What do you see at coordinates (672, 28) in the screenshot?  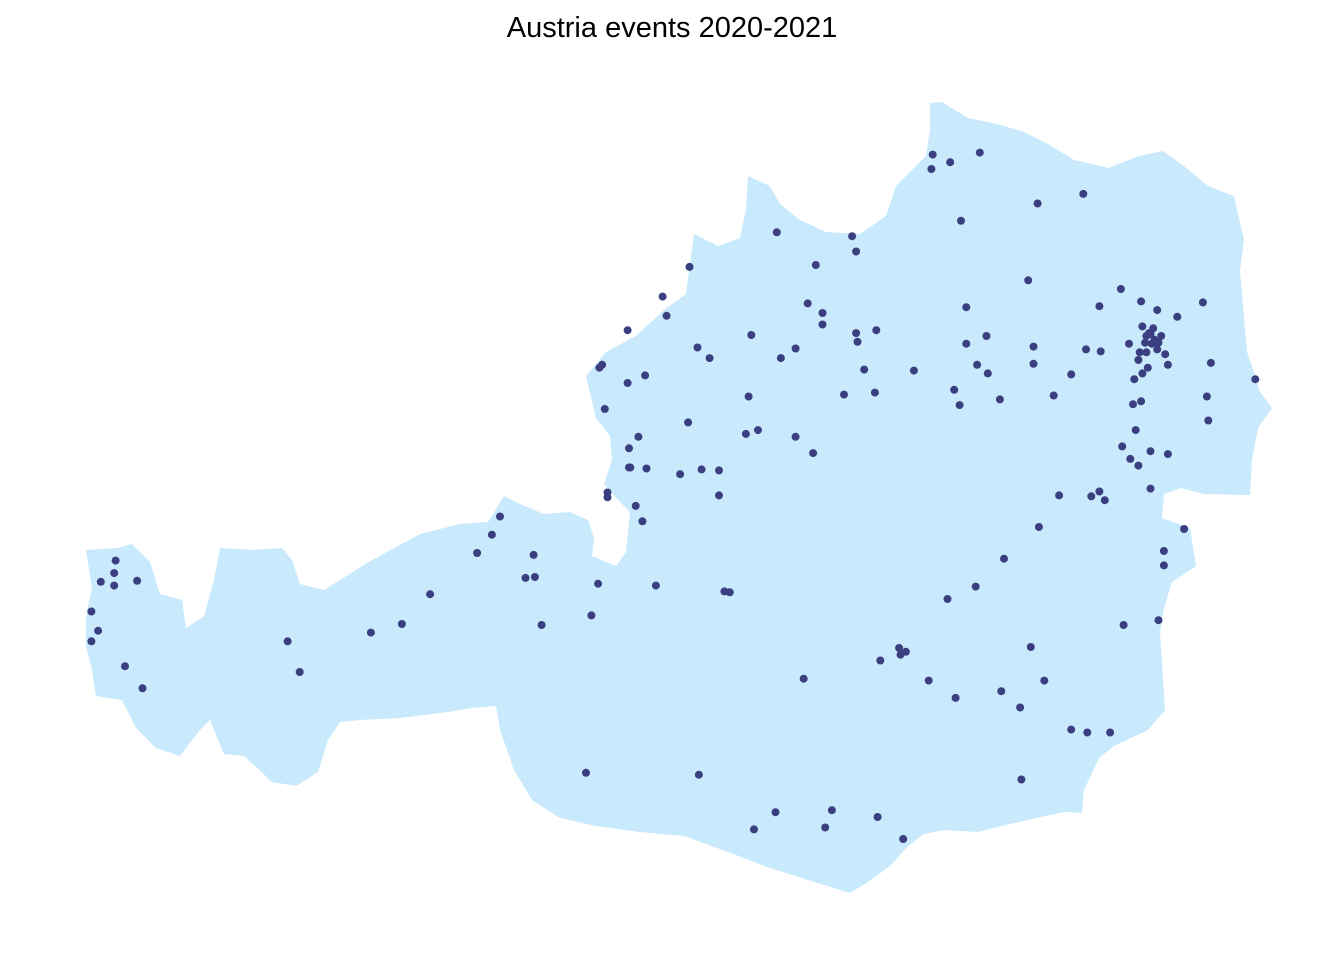 I see `map-title: Austria events 2020-2021` at bounding box center [672, 28].